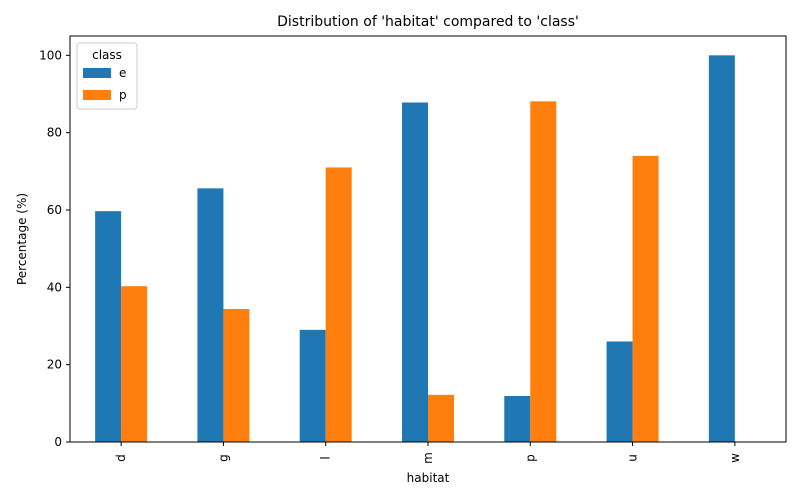  What do you see at coordinates (543, 271) in the screenshot?
I see `bar-p-p` at bounding box center [543, 271].